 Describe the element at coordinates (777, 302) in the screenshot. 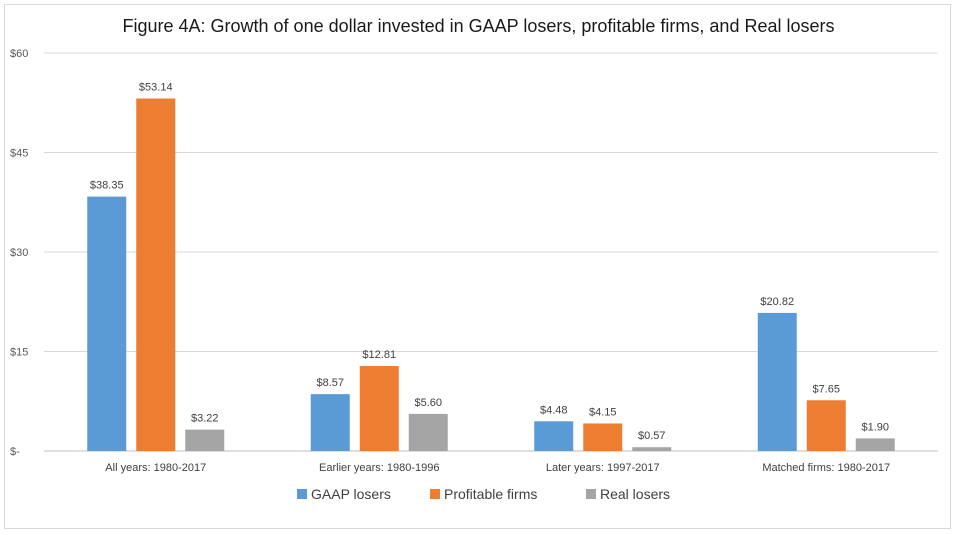

I see `data-label-gaap-losers-3: $20.82` at that location.